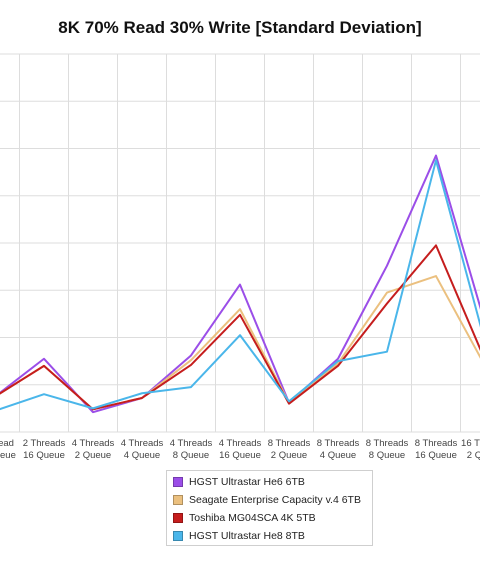  I want to click on legend-label: Toshiba MG04SCA 4K 5TB, so click(252, 518).